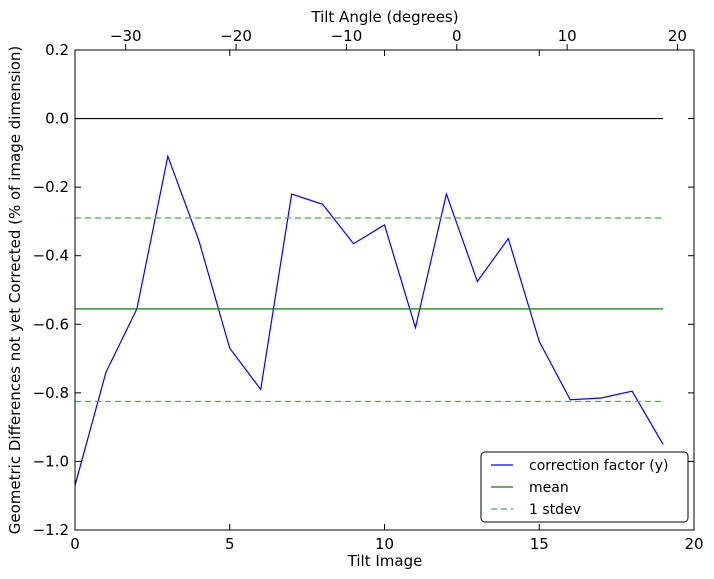  What do you see at coordinates (457, 36) in the screenshot?
I see `x2-tick-label: 0` at bounding box center [457, 36].